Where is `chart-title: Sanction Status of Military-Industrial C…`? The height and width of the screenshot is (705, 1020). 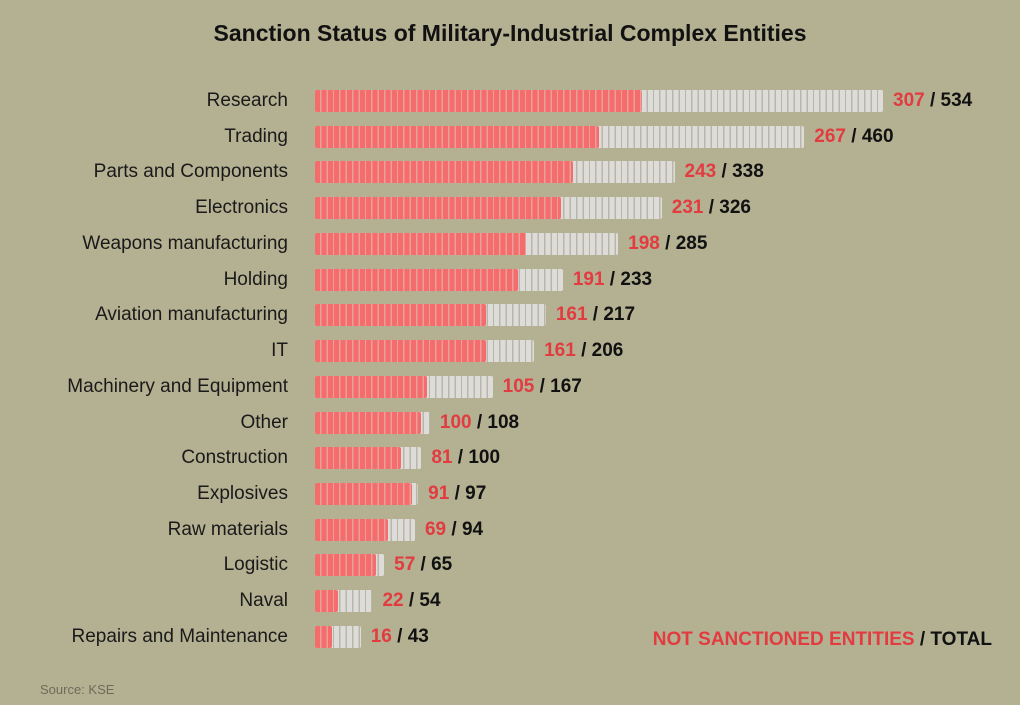 chart-title: Sanction Status of Military-Industrial C… is located at coordinates (510, 33).